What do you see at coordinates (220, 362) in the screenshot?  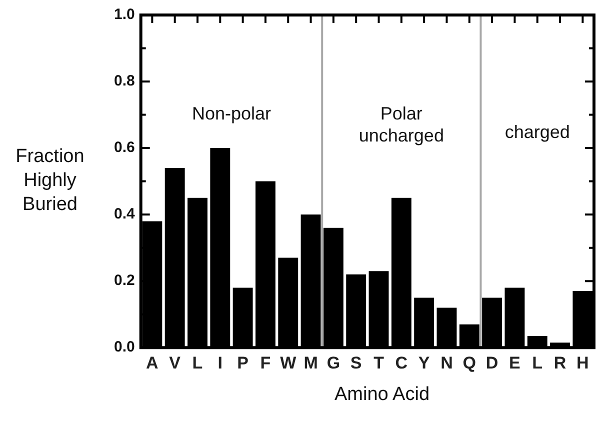 I see `x-tick-label: I` at bounding box center [220, 362].